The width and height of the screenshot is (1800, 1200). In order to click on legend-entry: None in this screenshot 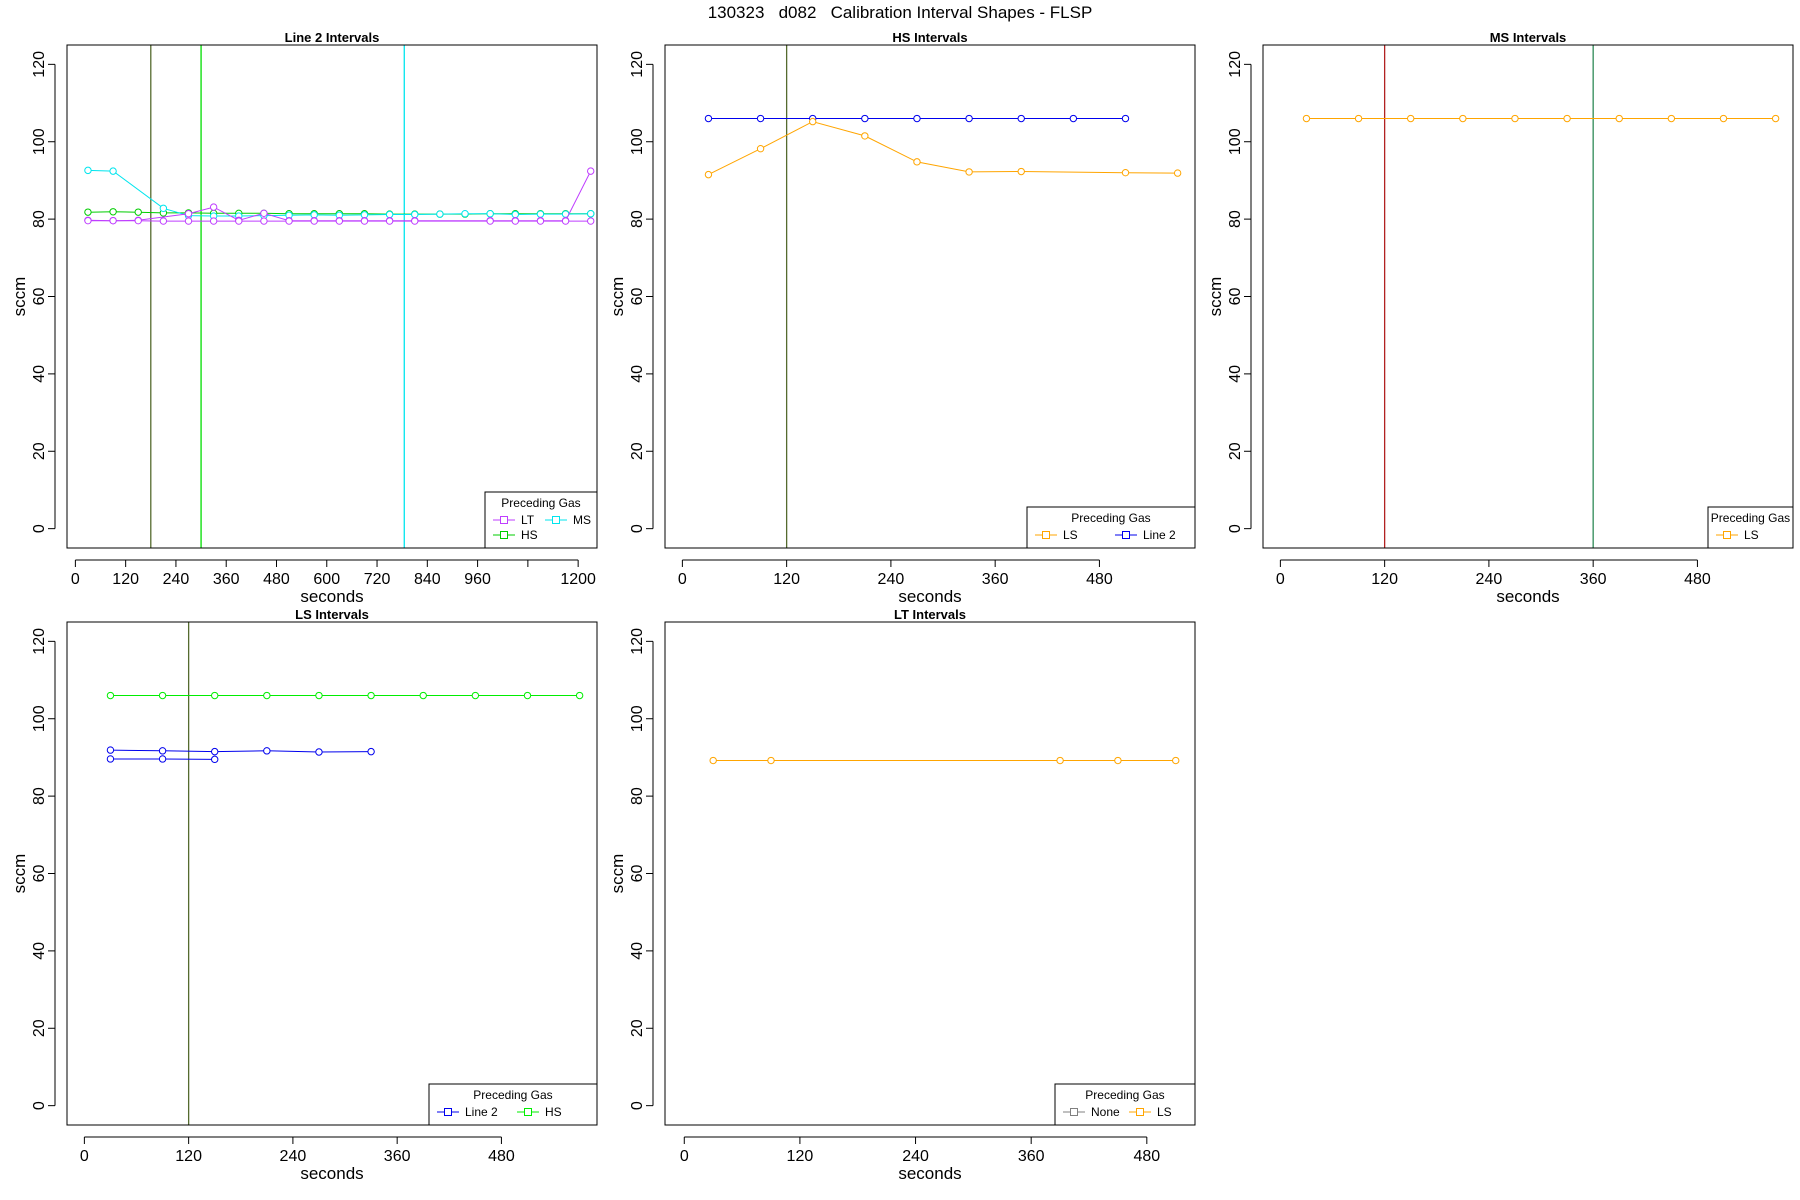, I will do `click(1091, 1112)`.